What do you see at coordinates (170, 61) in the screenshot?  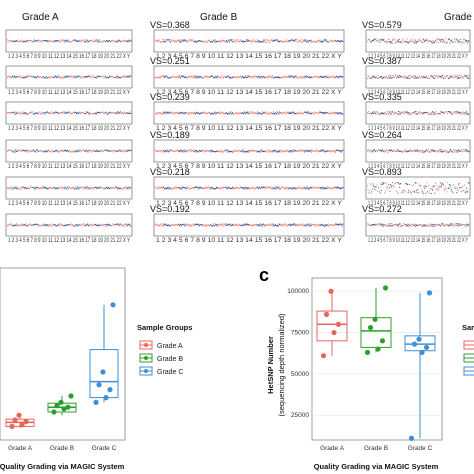 I see `vs-score-grade-b: VS=0.251` at bounding box center [170, 61].